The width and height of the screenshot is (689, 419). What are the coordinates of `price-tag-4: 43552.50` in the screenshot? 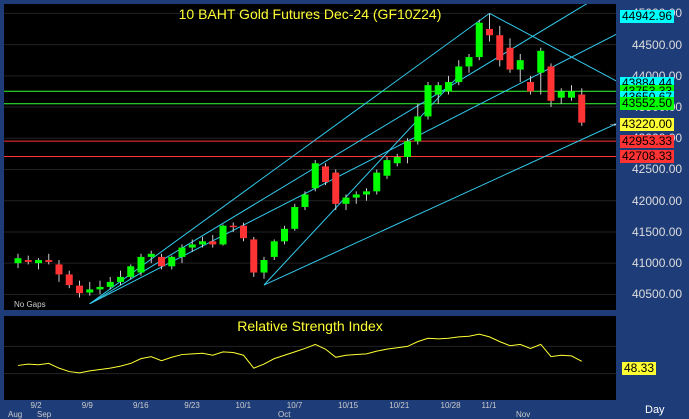 It's located at (647, 103).